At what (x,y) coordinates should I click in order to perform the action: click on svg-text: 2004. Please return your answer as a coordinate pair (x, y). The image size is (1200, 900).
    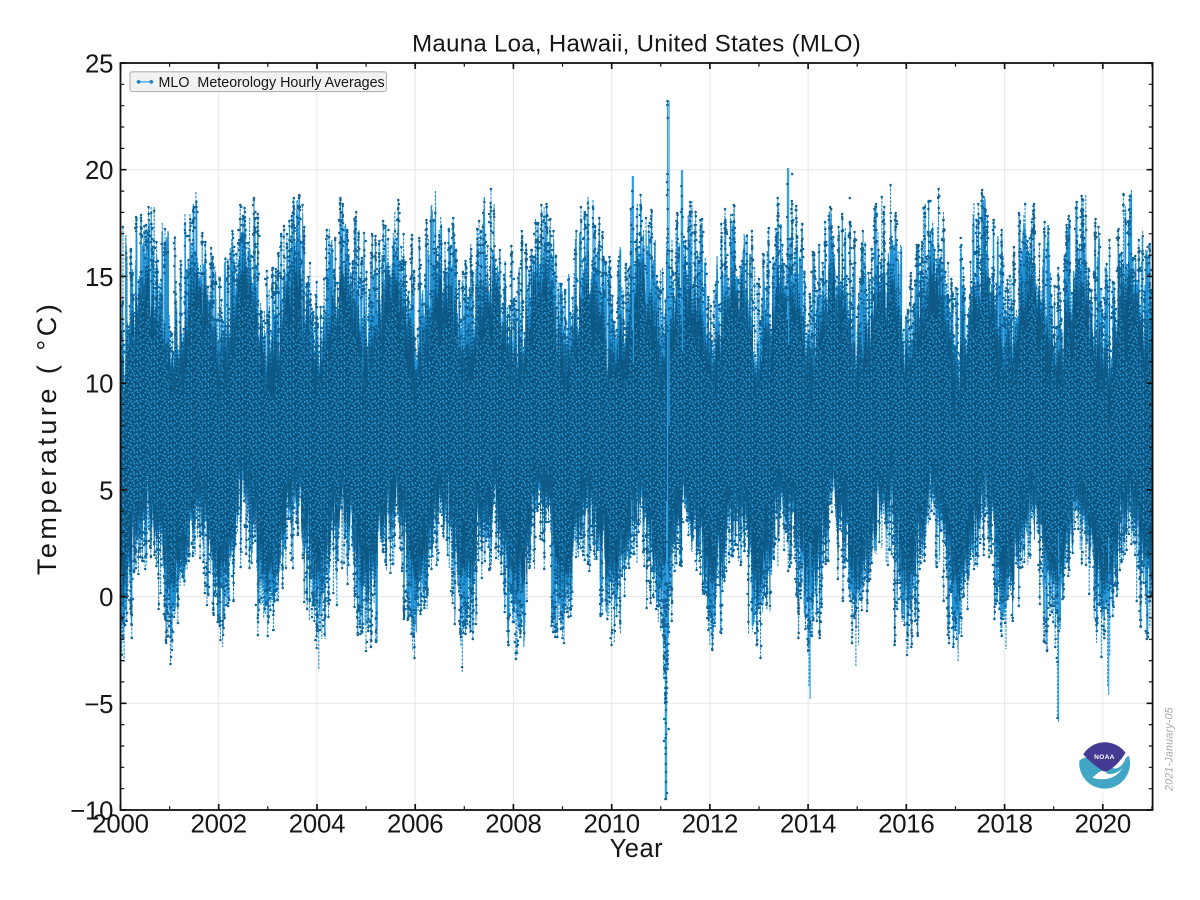
    Looking at the image, I should click on (317, 825).